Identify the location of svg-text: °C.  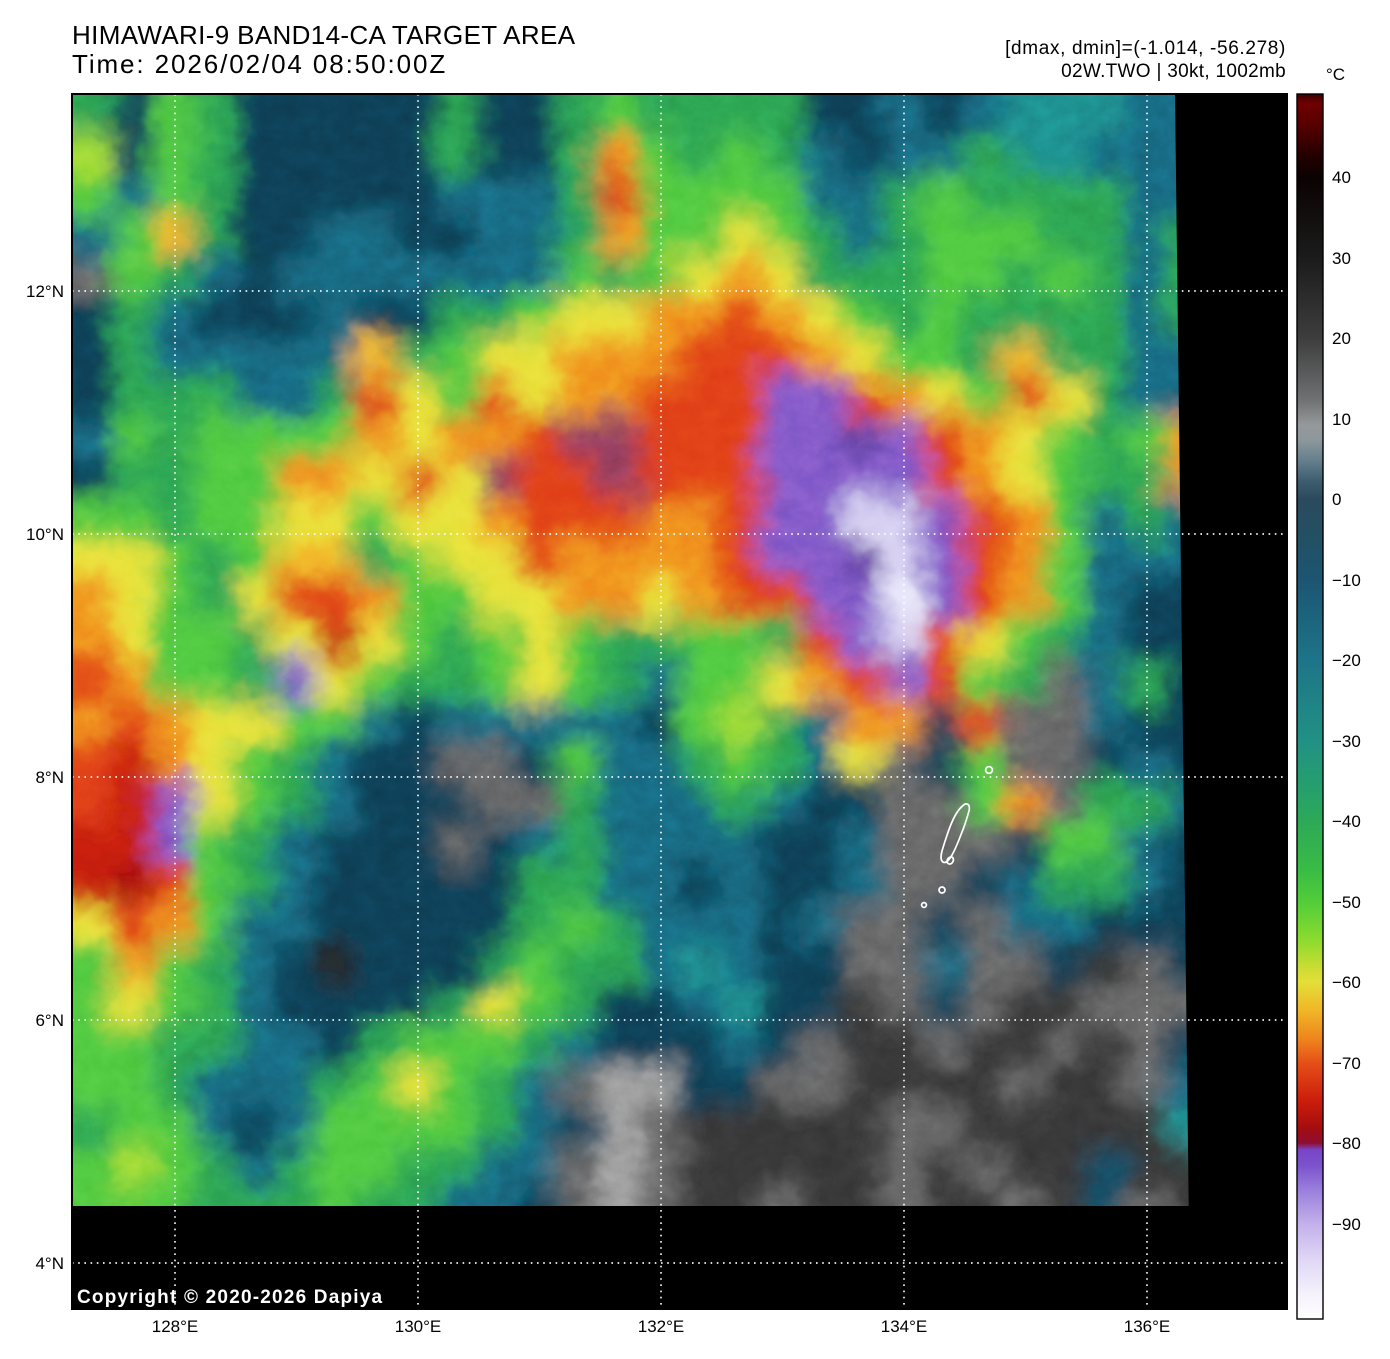
(1335, 74).